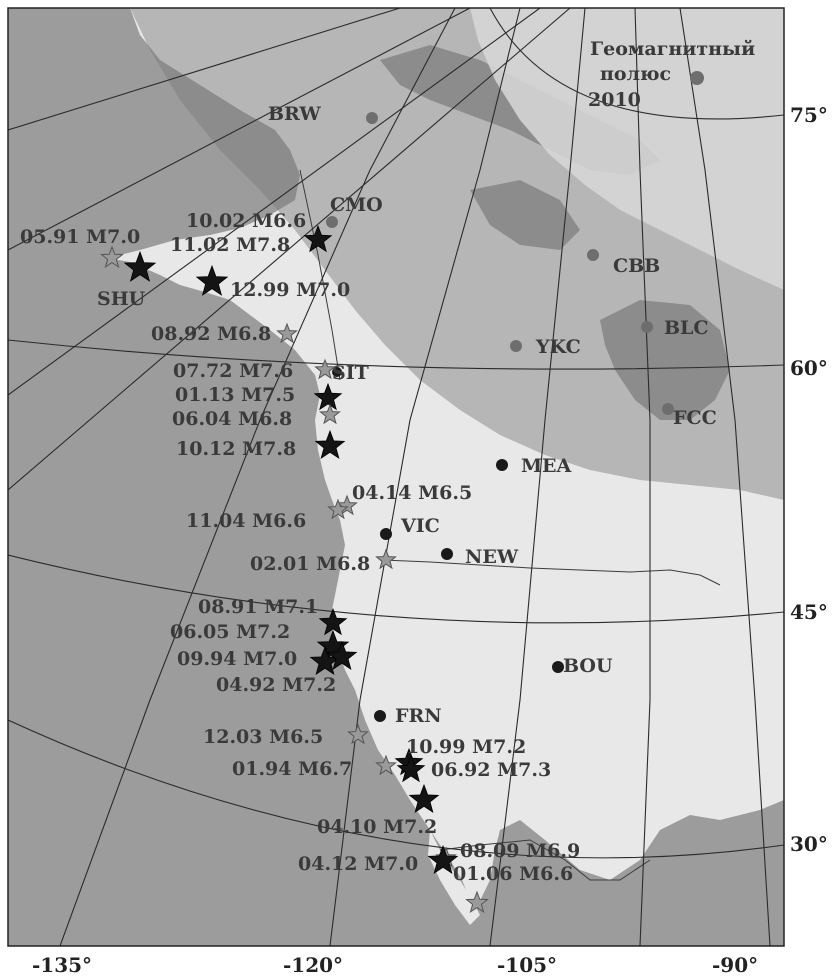  Describe the element at coordinates (230, 245) in the screenshot. I see `earthquake-label-11-02-m7-8: 11.02 M7.8` at that location.